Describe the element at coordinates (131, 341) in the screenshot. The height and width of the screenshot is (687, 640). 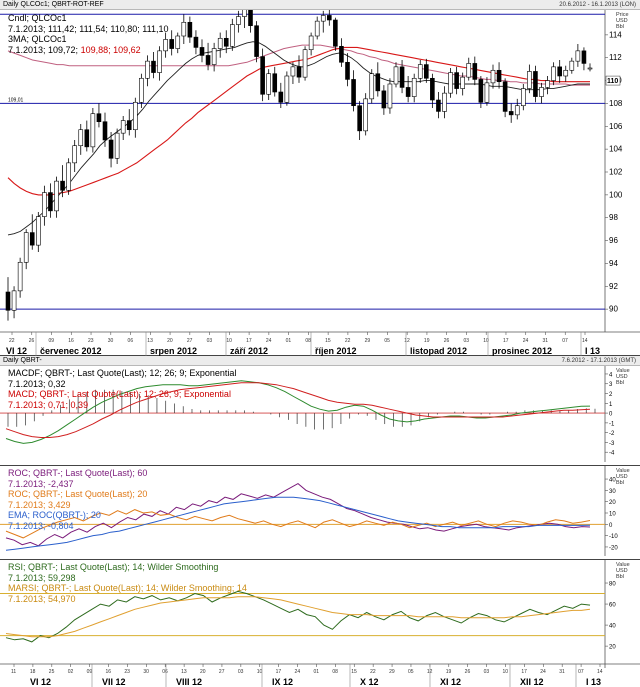
I see `price-x-day-label: 06` at that location.